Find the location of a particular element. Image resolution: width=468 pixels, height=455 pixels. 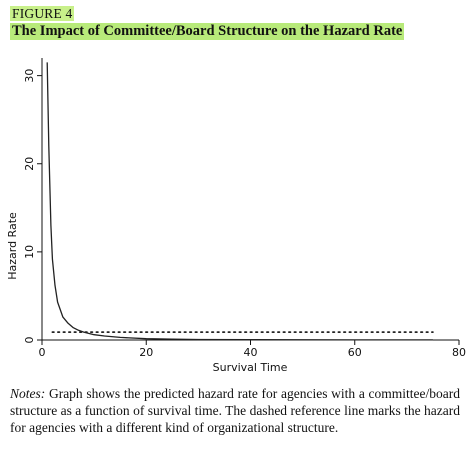

x-axis-label: Survival Time is located at coordinates (250, 367).